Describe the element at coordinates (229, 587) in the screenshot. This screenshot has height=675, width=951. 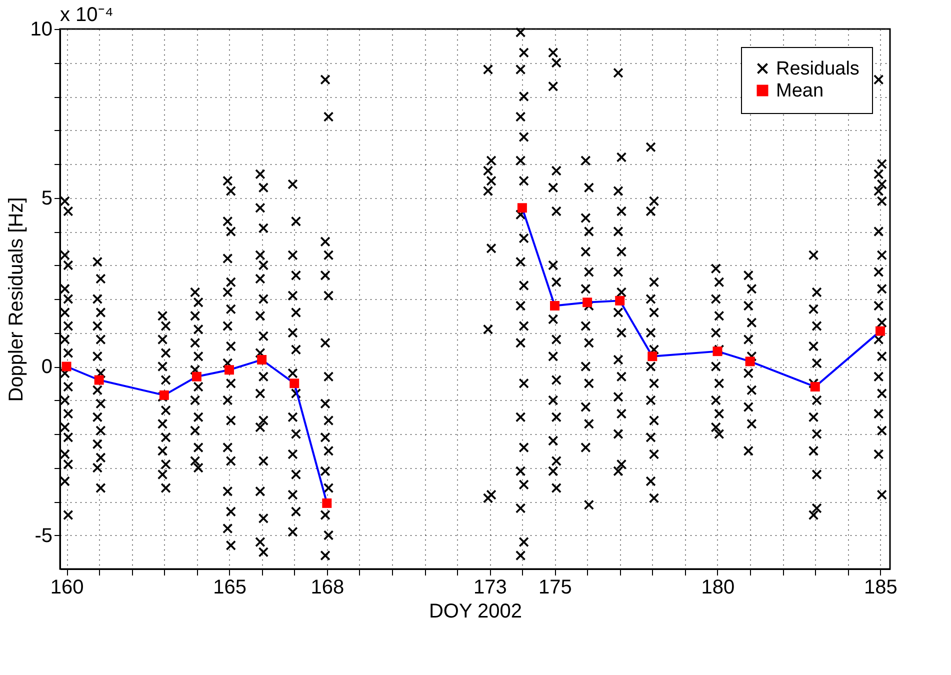
I see `x-tick-label: 165` at that location.